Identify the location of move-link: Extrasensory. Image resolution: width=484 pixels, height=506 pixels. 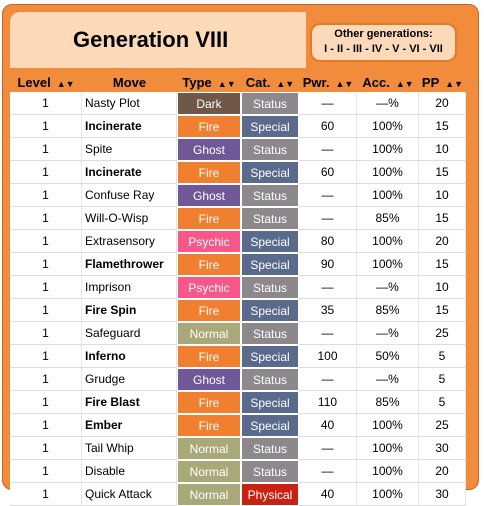
(129, 241).